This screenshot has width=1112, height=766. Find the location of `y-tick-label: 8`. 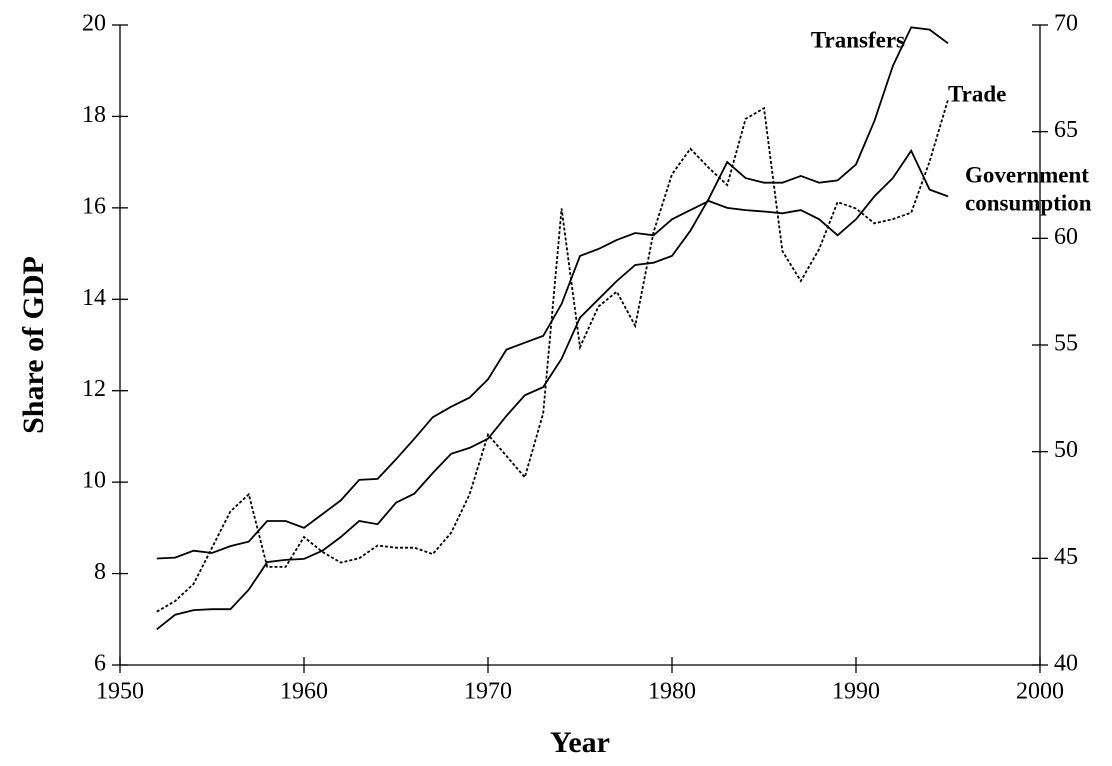

y-tick-label: 8 is located at coordinates (100, 572).